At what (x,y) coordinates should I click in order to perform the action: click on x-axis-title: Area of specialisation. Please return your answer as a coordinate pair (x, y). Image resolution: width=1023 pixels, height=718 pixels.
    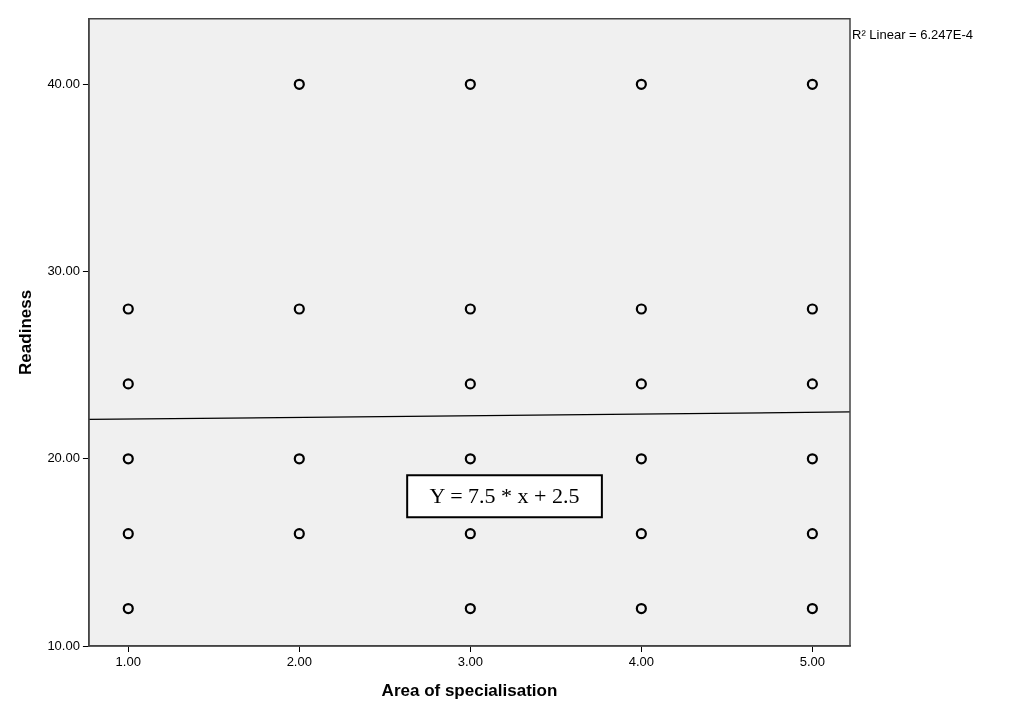
    Looking at the image, I should click on (469, 691).